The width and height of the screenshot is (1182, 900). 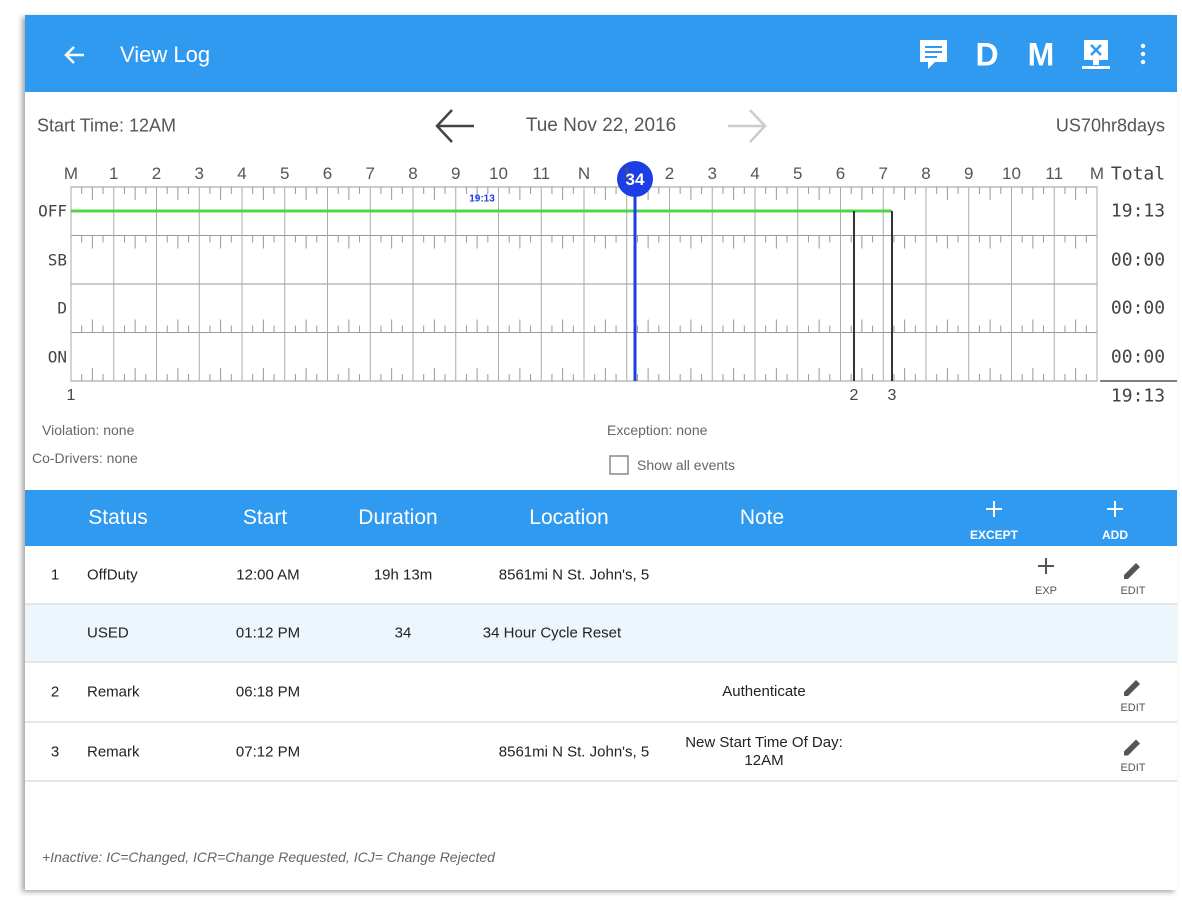 I want to click on row-duration: 34, so click(x=403, y=633).